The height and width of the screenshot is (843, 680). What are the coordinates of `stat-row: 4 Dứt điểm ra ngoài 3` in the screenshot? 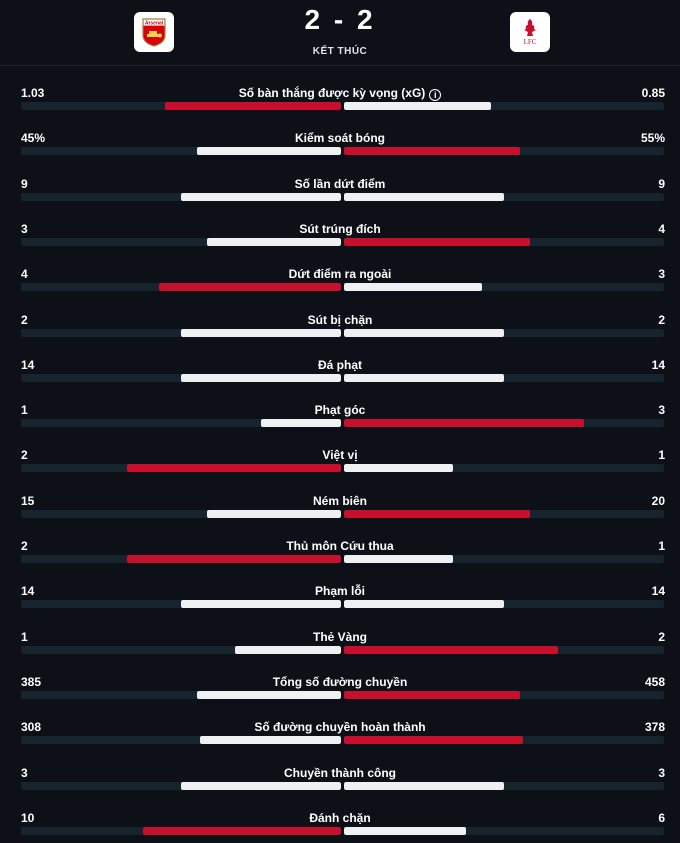 It's located at (340, 289).